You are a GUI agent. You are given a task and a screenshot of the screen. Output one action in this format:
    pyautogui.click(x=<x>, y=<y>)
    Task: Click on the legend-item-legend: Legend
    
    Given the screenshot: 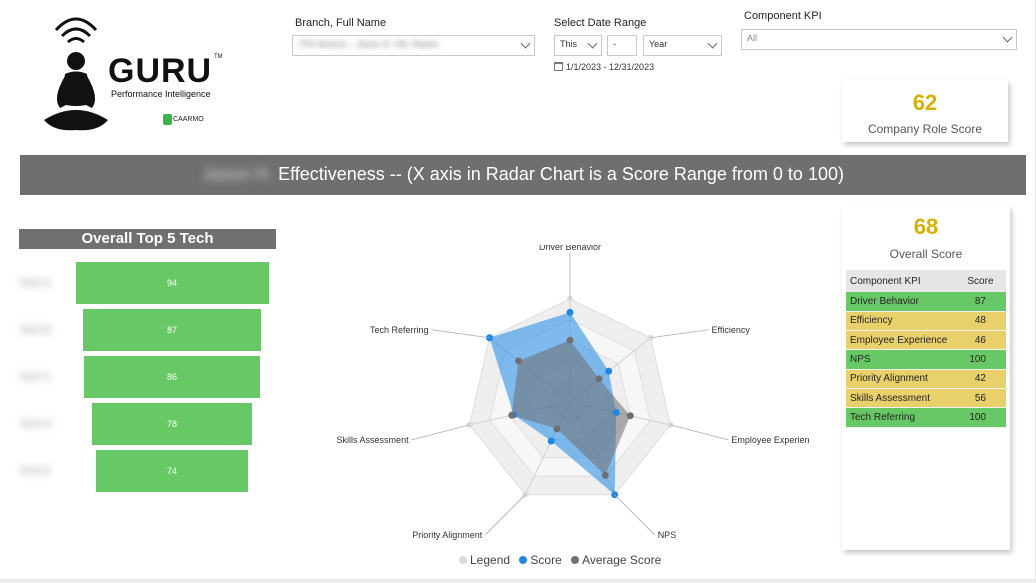 What is the action you would take?
    pyautogui.click(x=486, y=560)
    